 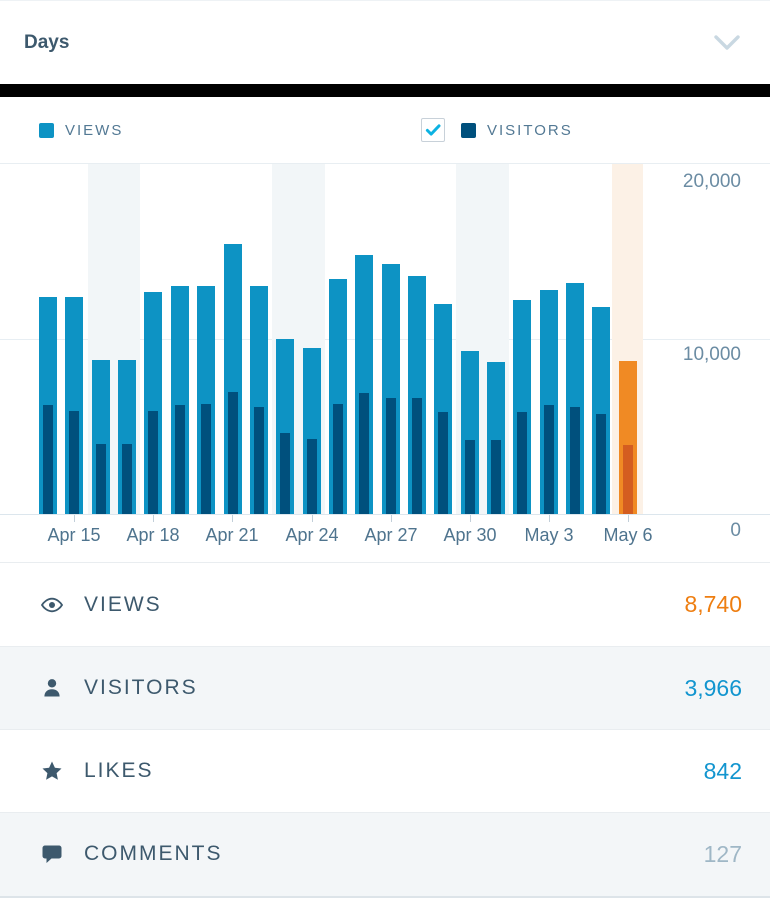 What do you see at coordinates (391, 535) in the screenshot?
I see `x-axis-label: Apr 27` at bounding box center [391, 535].